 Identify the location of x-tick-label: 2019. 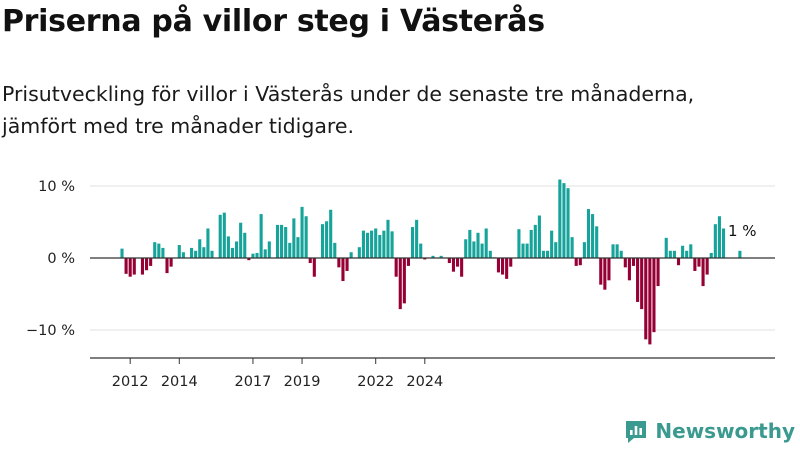
(302, 382).